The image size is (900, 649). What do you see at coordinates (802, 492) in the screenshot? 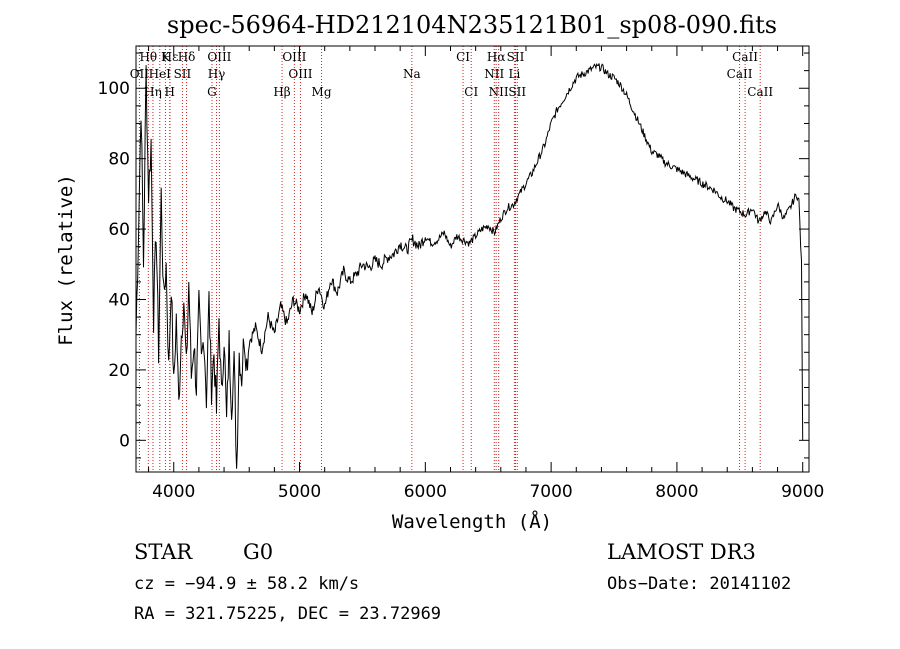
I see `x-tick-label: 9000` at bounding box center [802, 492].